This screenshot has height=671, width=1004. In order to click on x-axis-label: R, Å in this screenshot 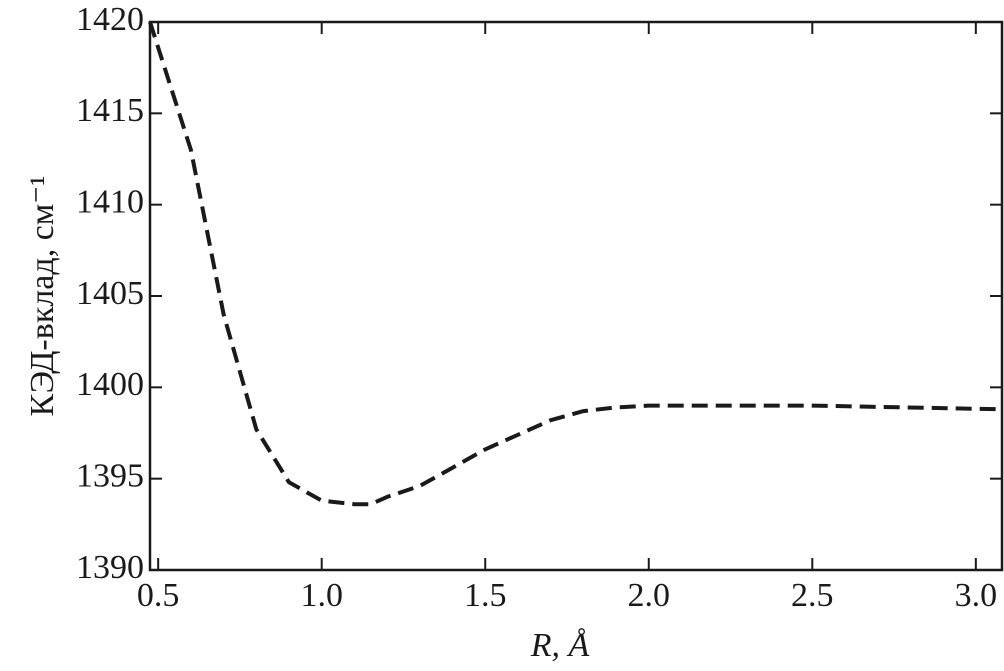, I will do `click(560, 645)`.